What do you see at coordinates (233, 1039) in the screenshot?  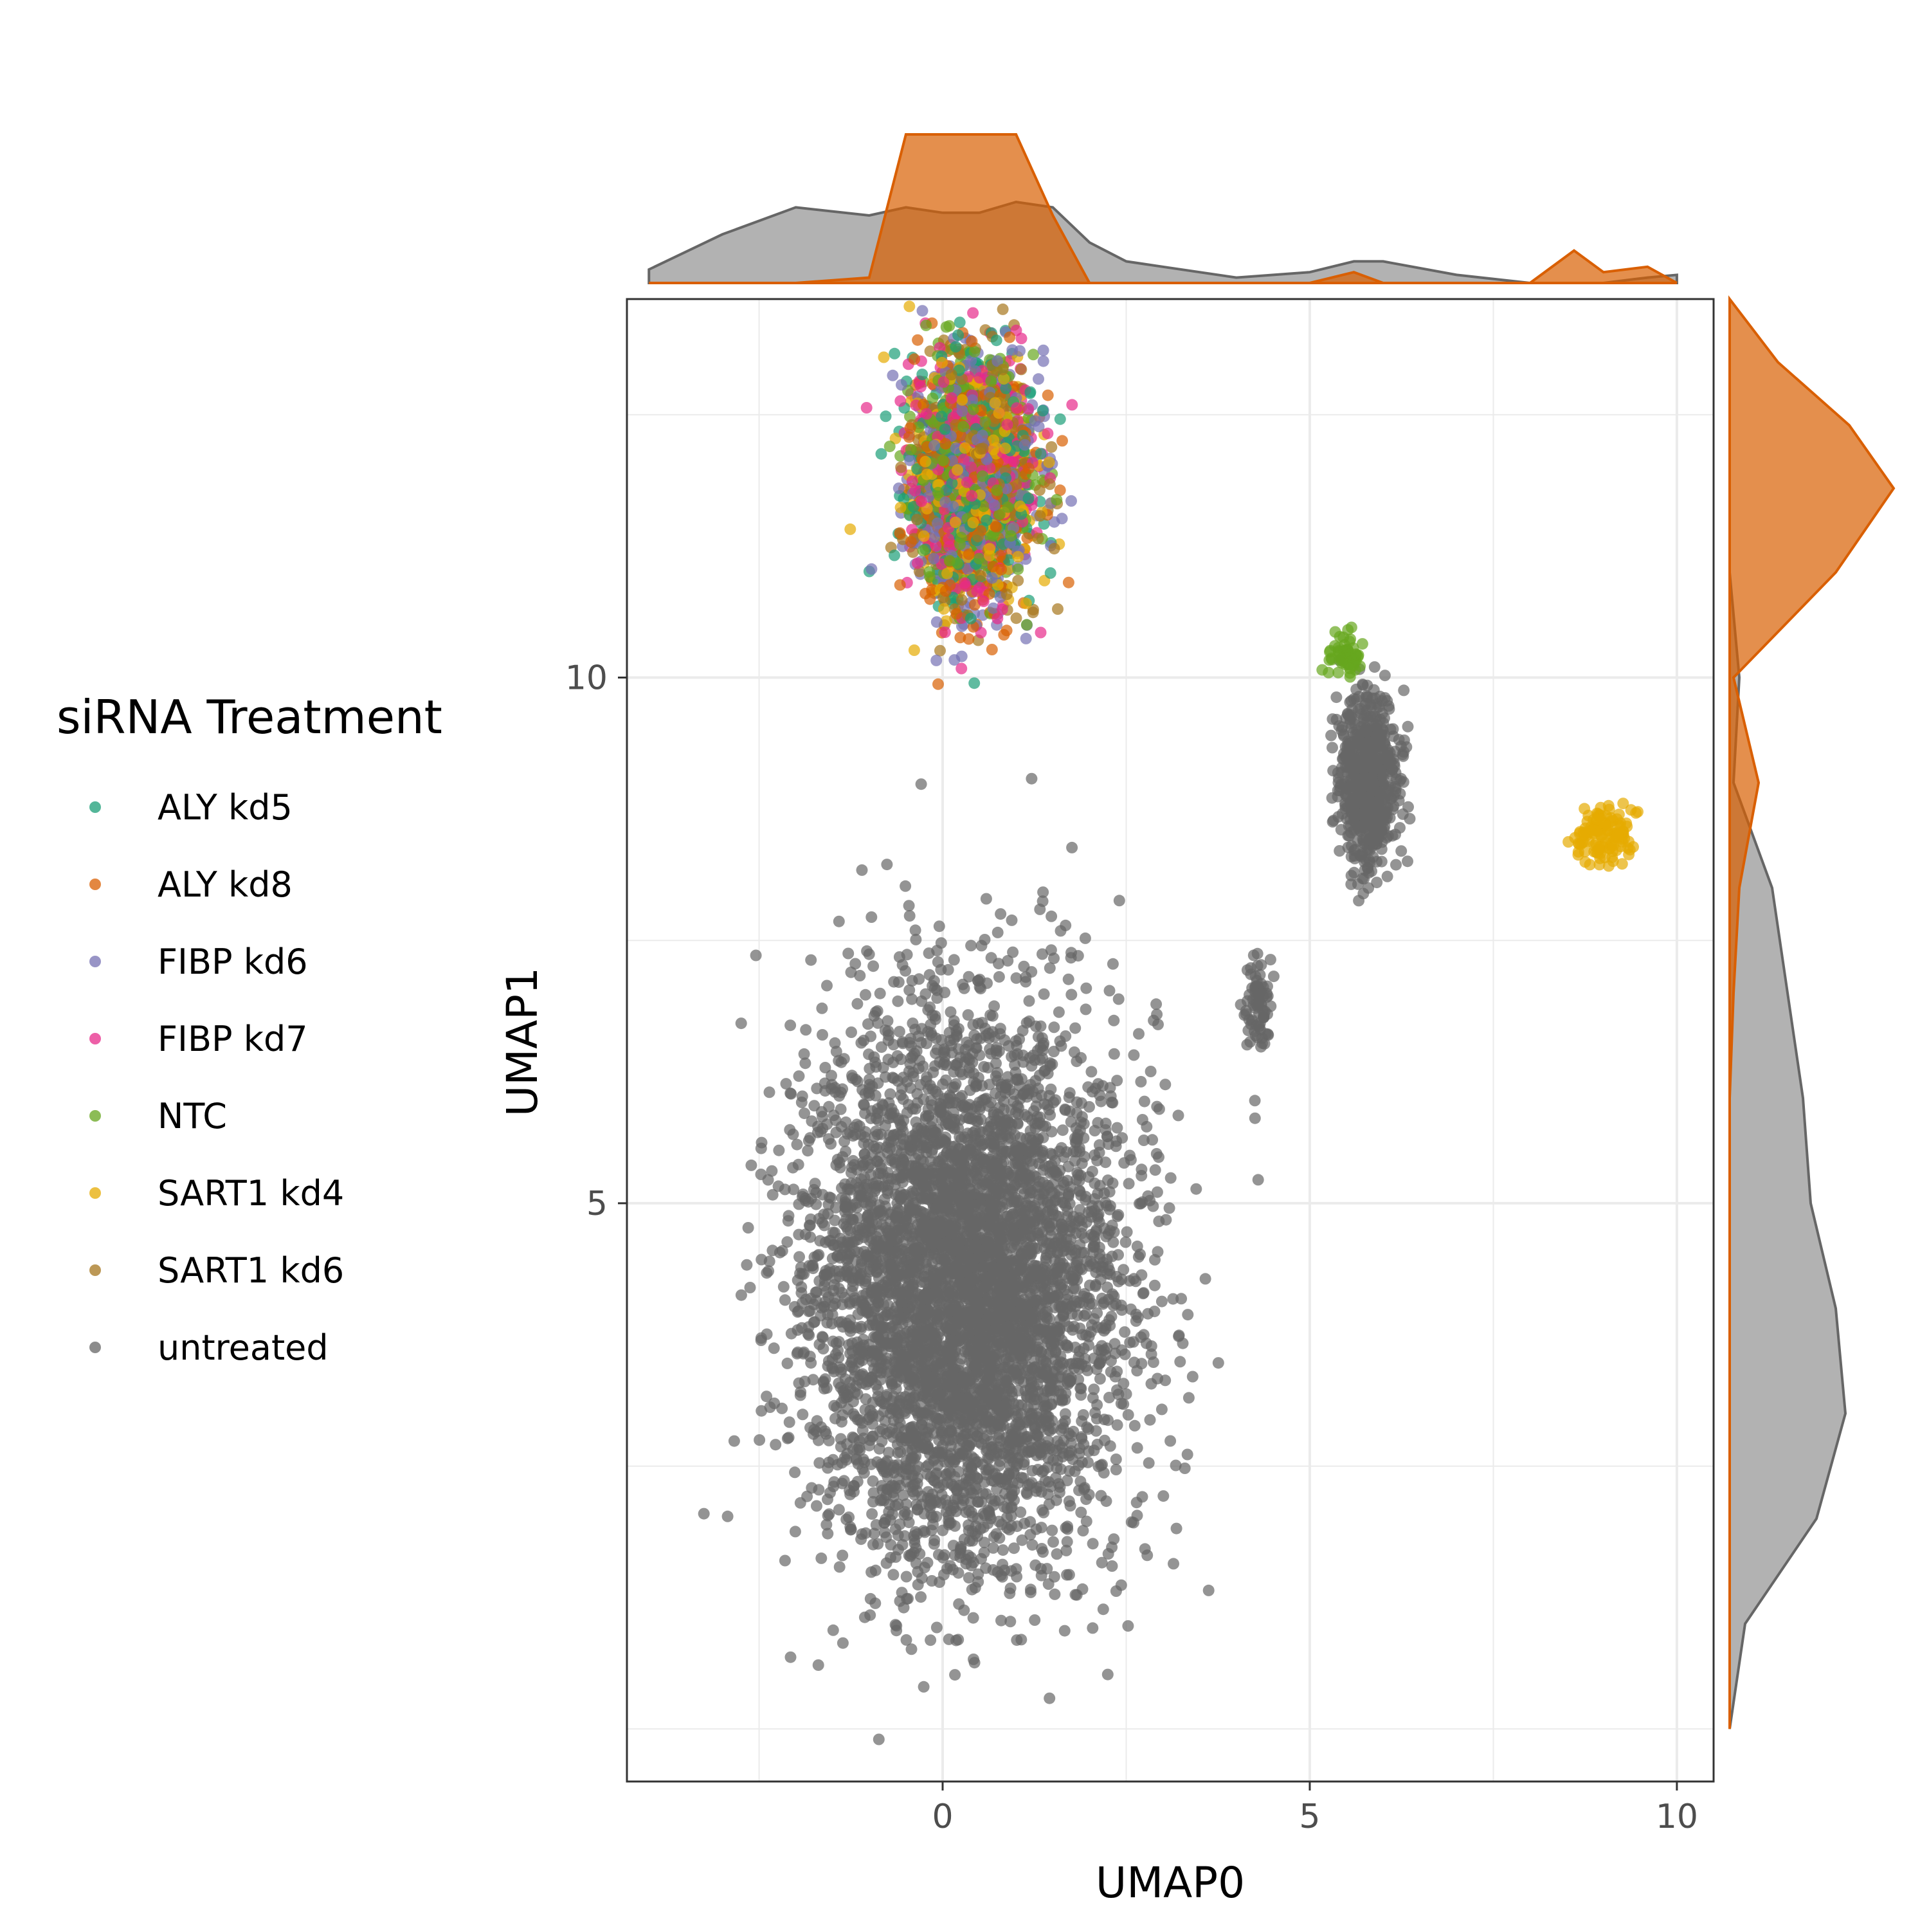 I see `legend-label: FIBP kd7` at bounding box center [233, 1039].